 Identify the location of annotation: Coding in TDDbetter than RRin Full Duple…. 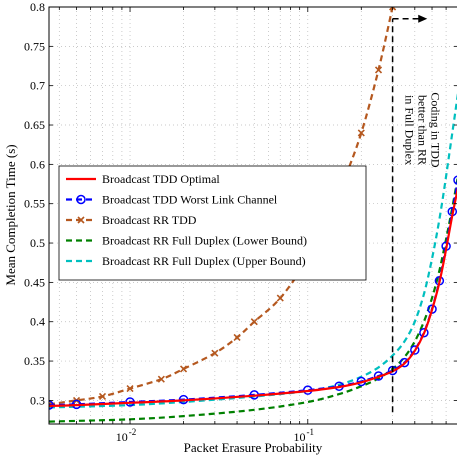
(417, 213).